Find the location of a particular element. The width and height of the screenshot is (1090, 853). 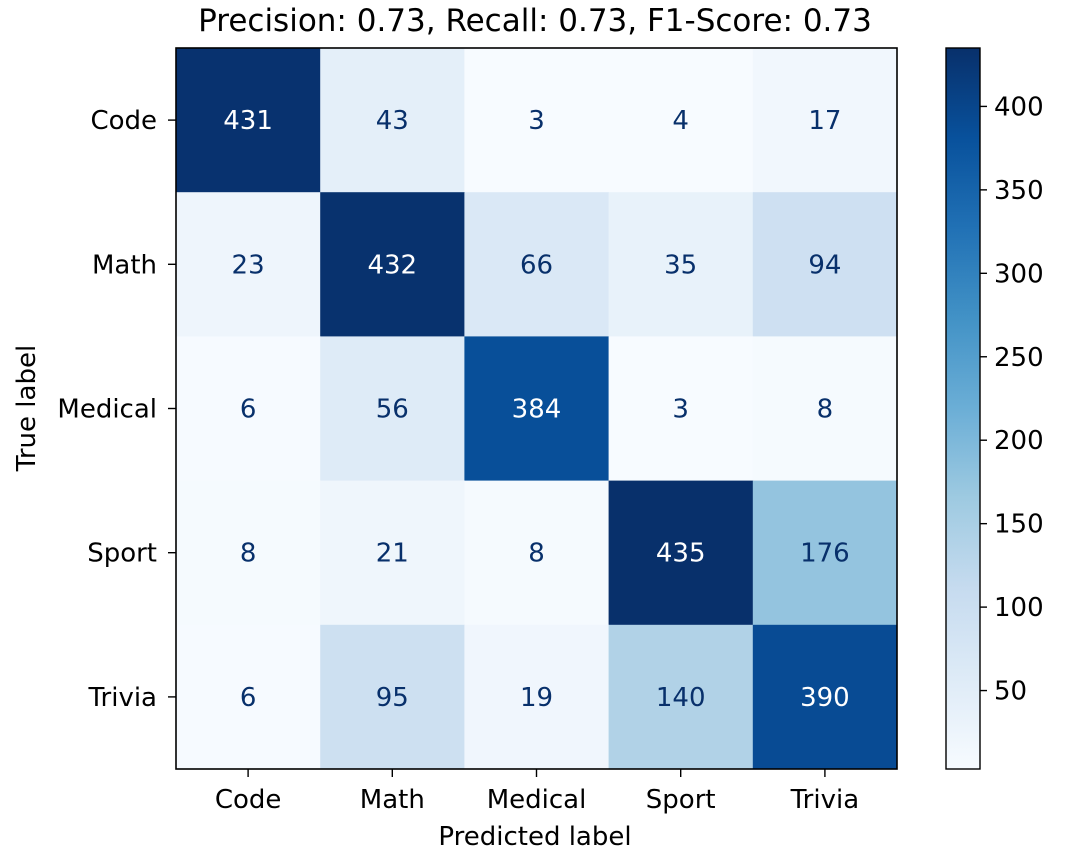

cell-value-label: 432 is located at coordinates (392, 265).